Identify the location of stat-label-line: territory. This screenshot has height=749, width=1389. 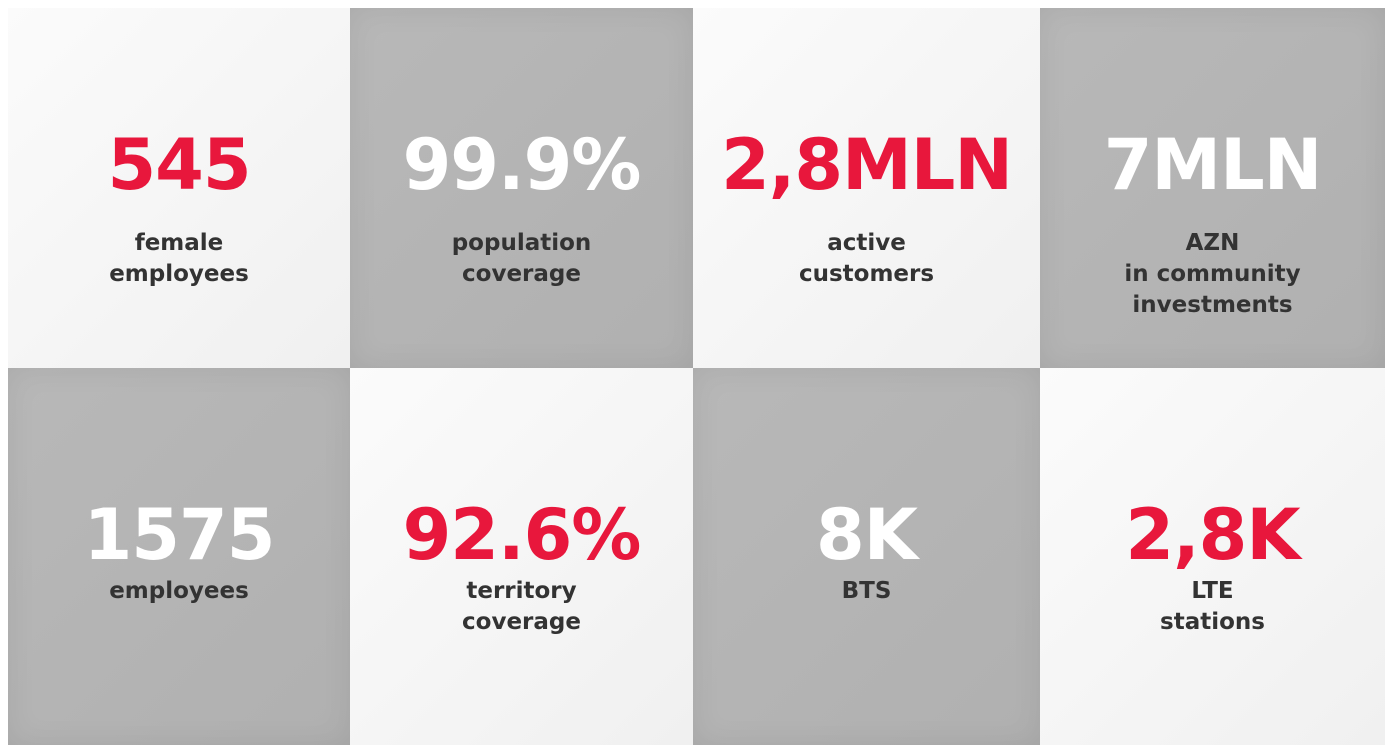
(521, 591).